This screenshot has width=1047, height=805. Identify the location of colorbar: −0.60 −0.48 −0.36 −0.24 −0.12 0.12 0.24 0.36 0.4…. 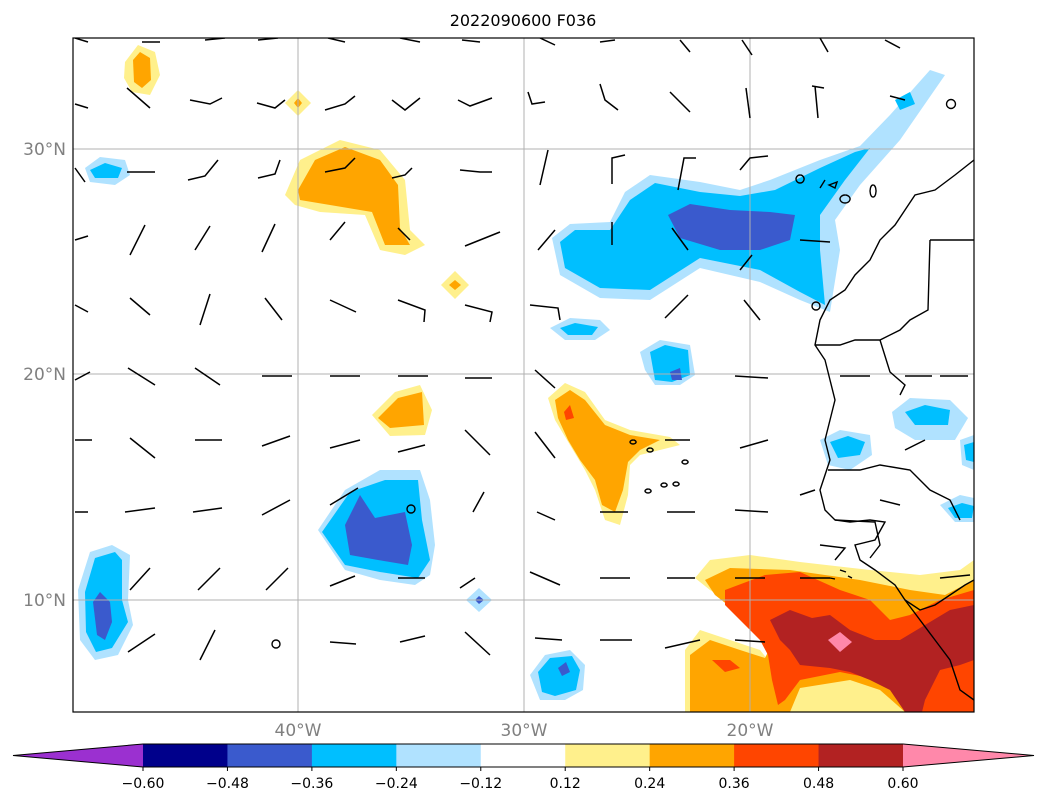
(523, 767).